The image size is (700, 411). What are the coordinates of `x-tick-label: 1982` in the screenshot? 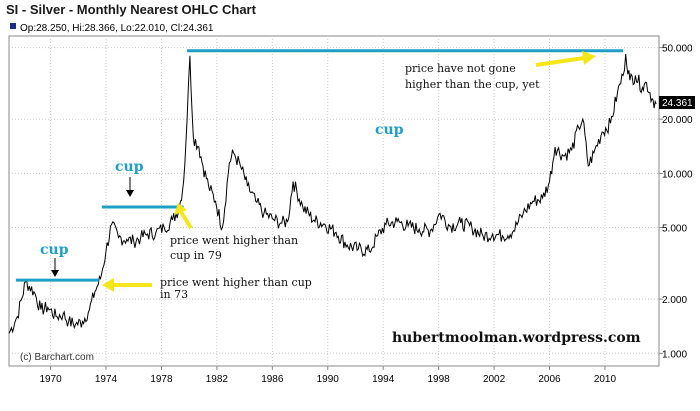 It's located at (217, 379).